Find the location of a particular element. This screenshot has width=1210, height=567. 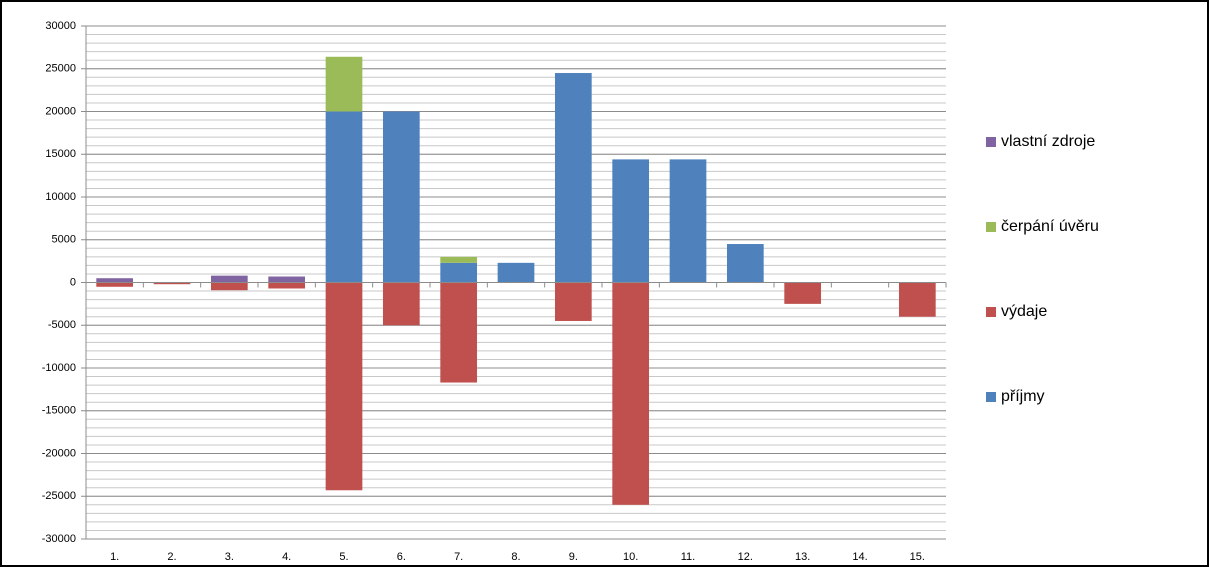

y-tick-label: 0 is located at coordinates (73, 282).